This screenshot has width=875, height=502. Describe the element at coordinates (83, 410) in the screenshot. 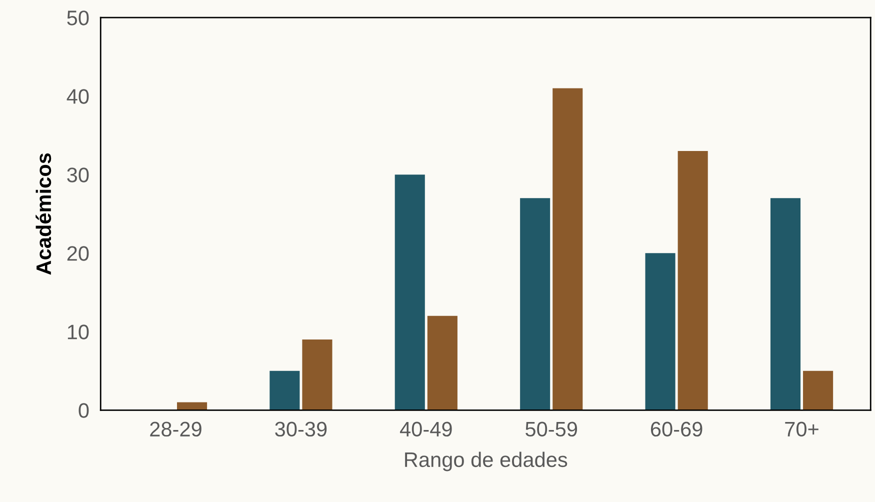

I see `y-tick-label: 0` at that location.